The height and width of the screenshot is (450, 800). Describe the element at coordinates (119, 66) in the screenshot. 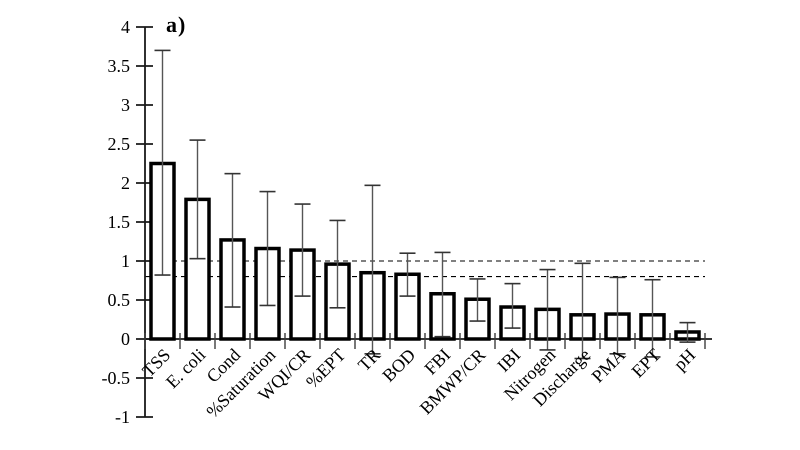

I see `y-tick-label: 3.5` at that location.